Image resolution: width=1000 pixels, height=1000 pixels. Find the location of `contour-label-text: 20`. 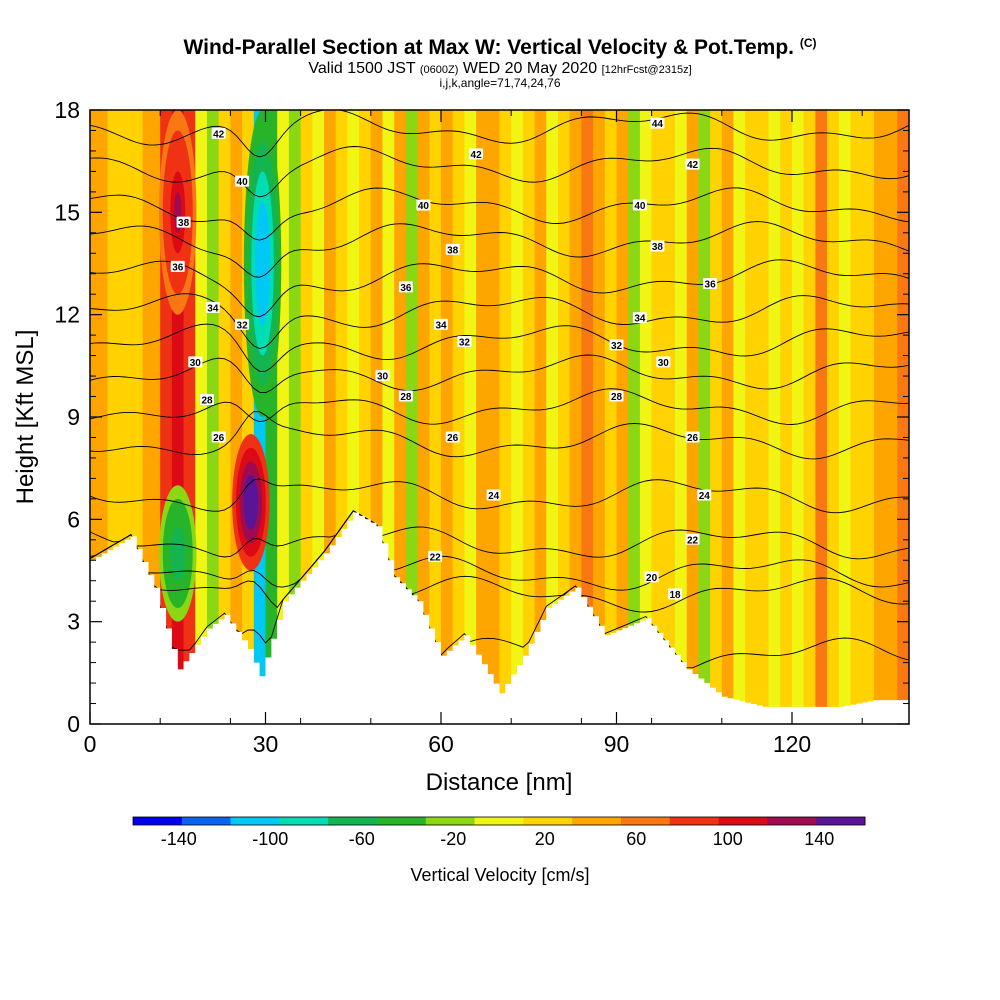

contour-label-text: 20 is located at coordinates (652, 578).